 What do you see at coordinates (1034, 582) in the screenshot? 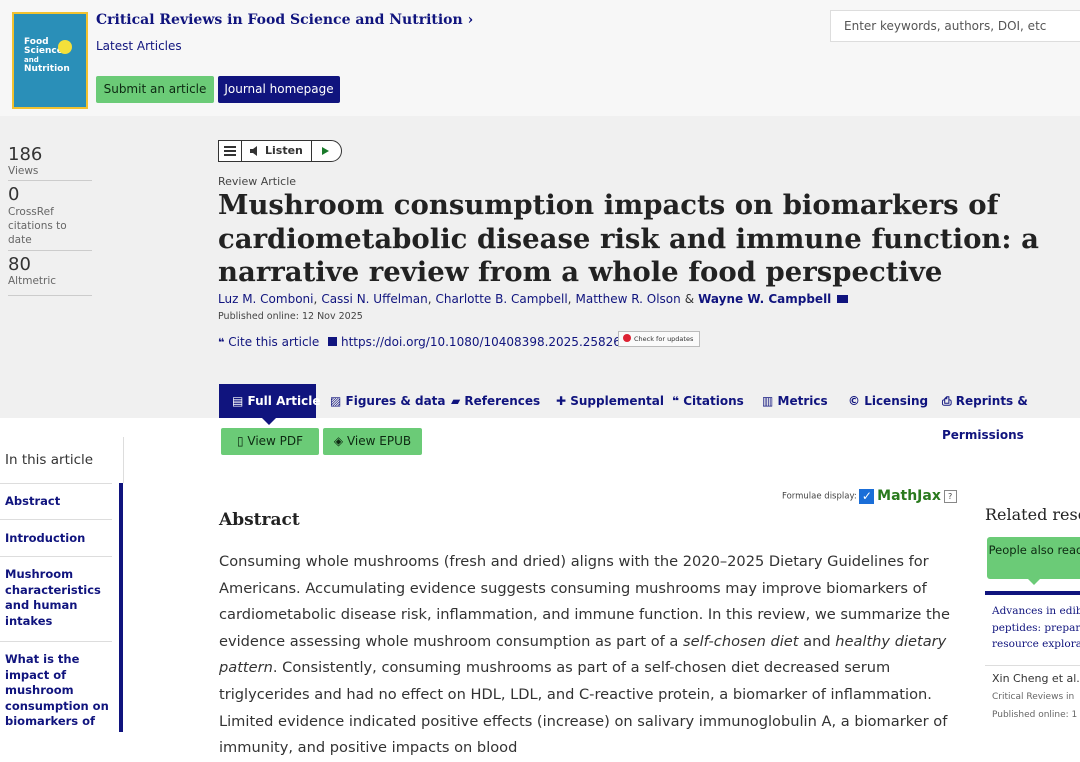
I see `tab-pointer` at bounding box center [1034, 582].